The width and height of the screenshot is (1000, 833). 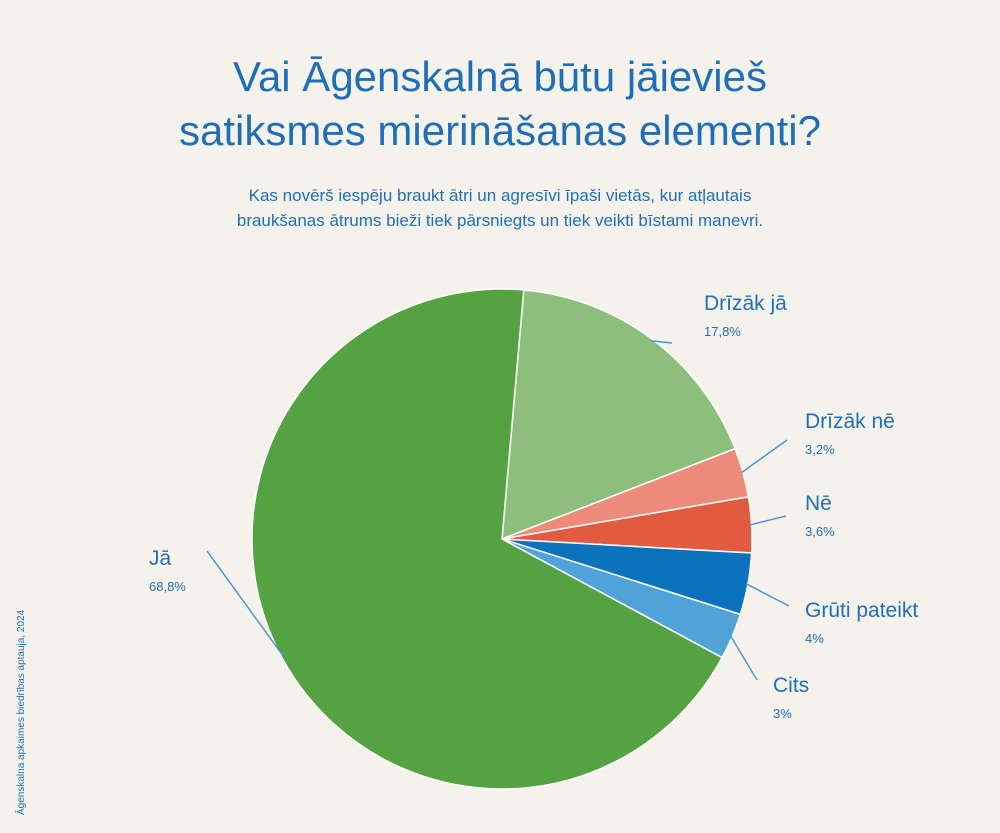 I want to click on slice-label-3: Nē, so click(x=818, y=503).